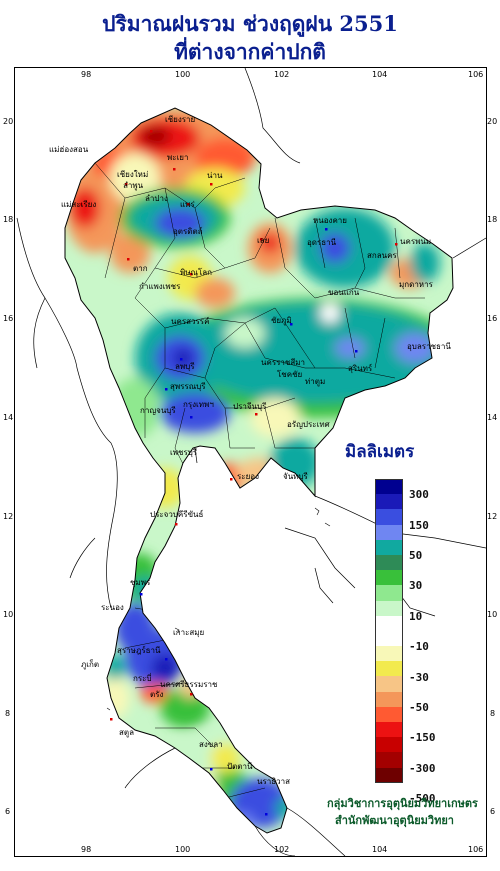  I want to click on label-nakhon-phanom: นครพนม, so click(416, 241).